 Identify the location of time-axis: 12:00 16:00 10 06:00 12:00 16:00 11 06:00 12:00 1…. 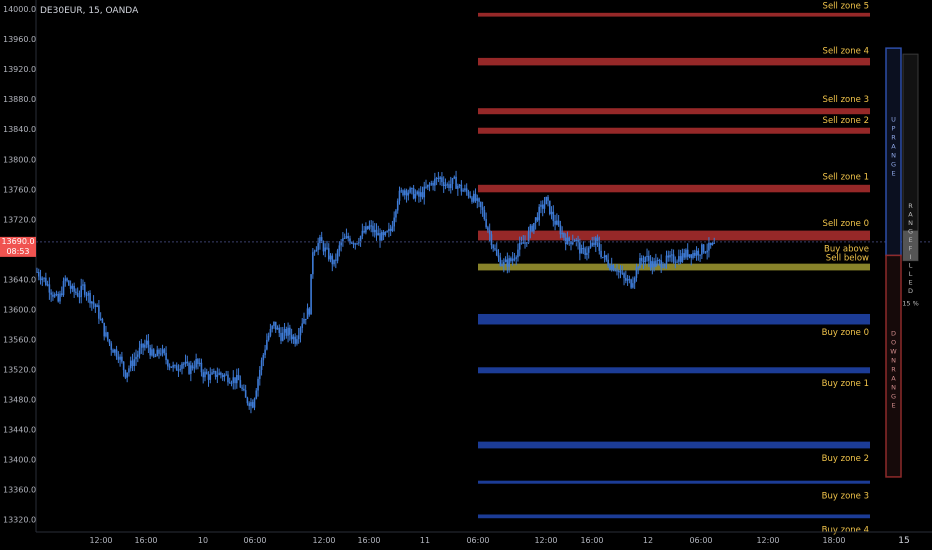
(484, 538).